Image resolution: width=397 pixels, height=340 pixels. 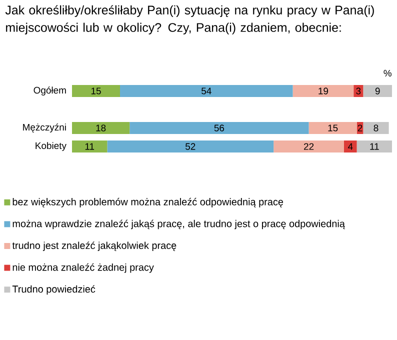 I want to click on legend-label: trudno jest znaleźć jakąkolwiek pracę, so click(x=94, y=246).